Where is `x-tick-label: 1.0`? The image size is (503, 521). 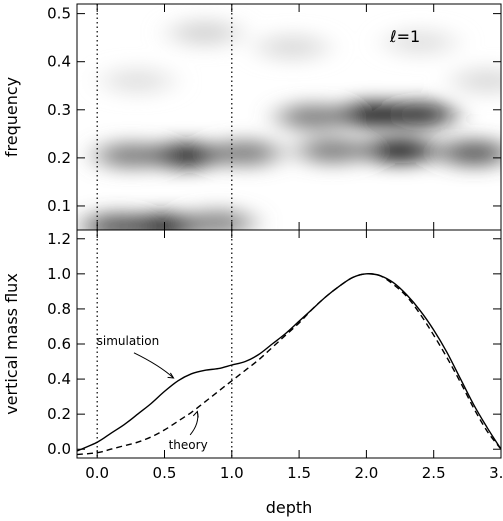 x-tick-label: 1.0 is located at coordinates (232, 473).